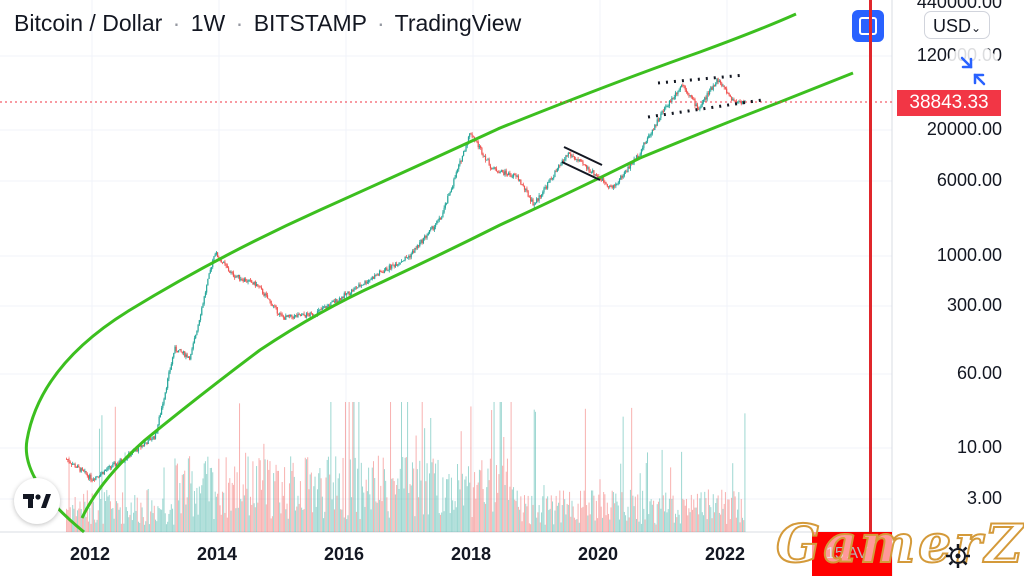 The height and width of the screenshot is (576, 1024). Describe the element at coordinates (705, 108) in the screenshot. I see `dotted-range-bottom` at that location.